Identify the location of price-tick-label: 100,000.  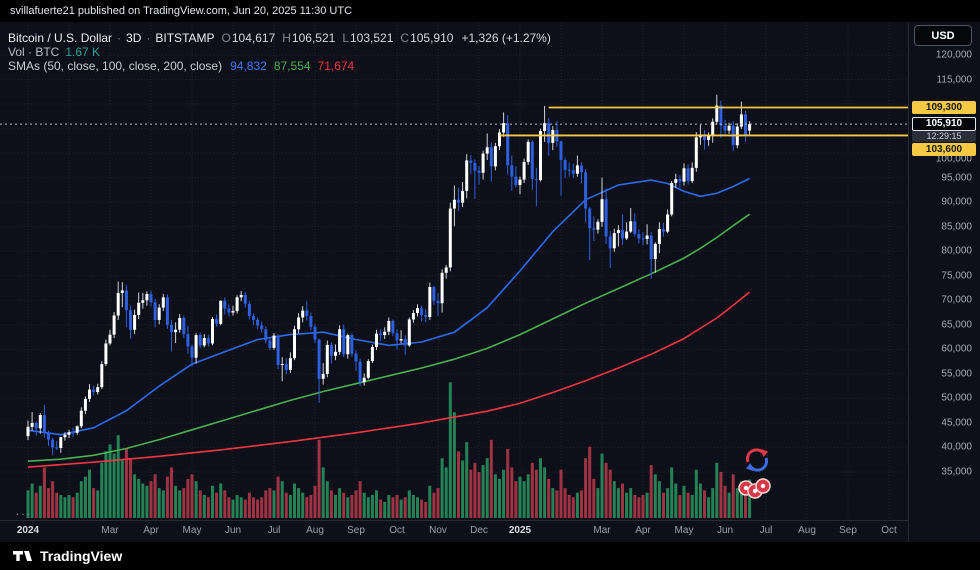
(953, 159).